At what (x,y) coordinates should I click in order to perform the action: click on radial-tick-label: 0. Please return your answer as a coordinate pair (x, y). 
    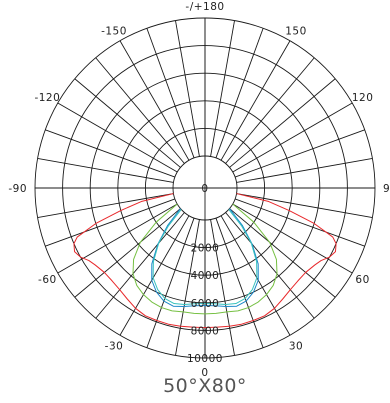
    Looking at the image, I should click on (204, 189).